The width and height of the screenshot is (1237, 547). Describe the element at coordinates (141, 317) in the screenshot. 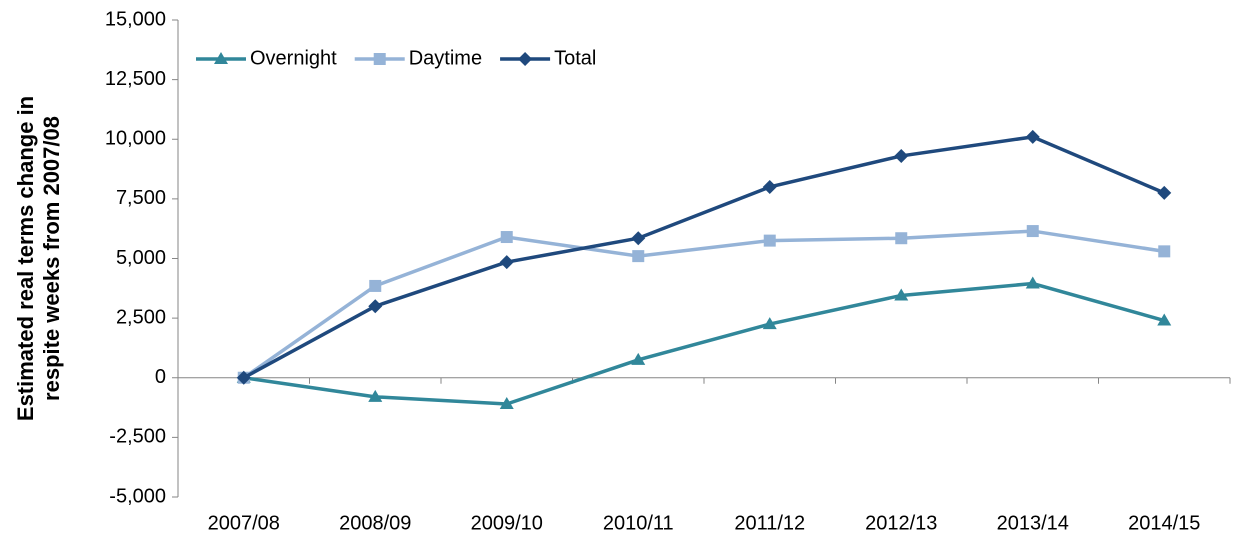

I see `y-tick-label: 2,500` at that location.